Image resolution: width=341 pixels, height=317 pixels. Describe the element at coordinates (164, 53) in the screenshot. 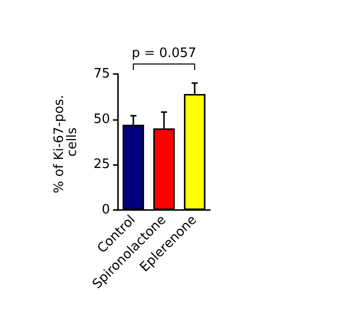

I see `text: p = 0.057` at that location.